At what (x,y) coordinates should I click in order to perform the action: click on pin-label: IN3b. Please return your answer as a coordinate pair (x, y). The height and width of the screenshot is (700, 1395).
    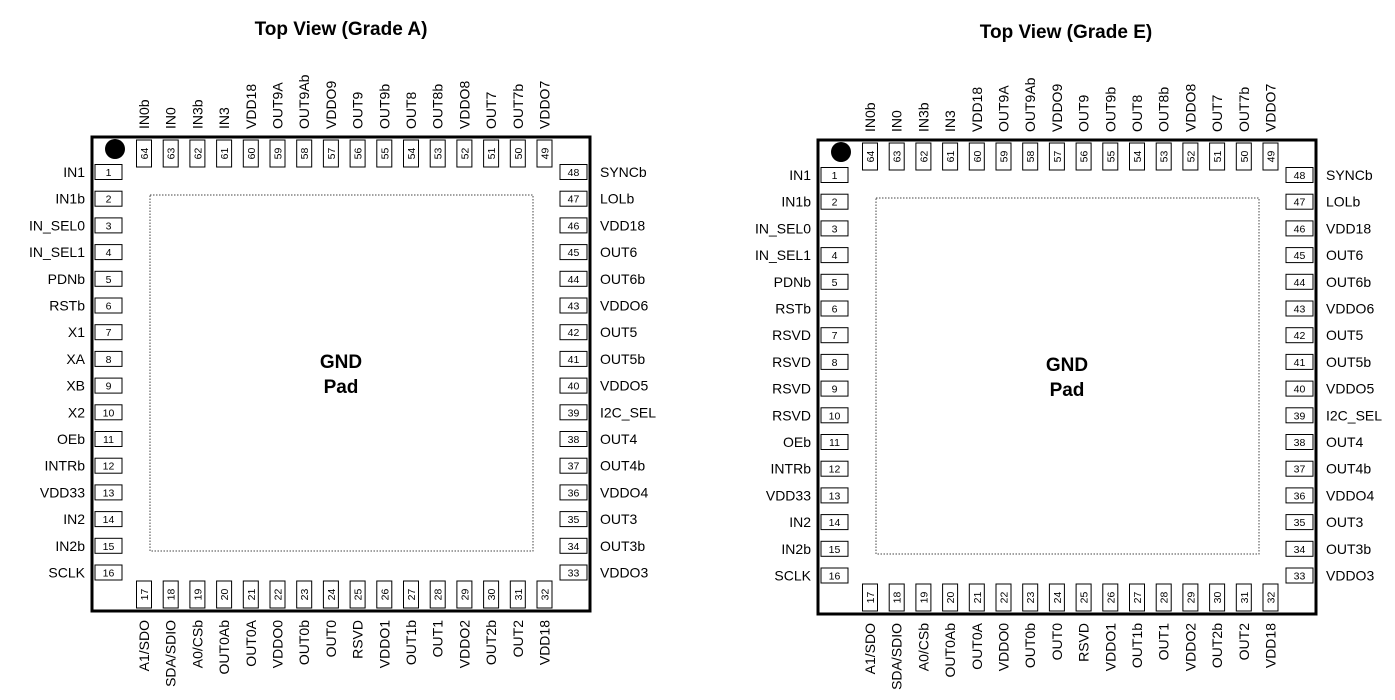
    Looking at the image, I should click on (923, 117).